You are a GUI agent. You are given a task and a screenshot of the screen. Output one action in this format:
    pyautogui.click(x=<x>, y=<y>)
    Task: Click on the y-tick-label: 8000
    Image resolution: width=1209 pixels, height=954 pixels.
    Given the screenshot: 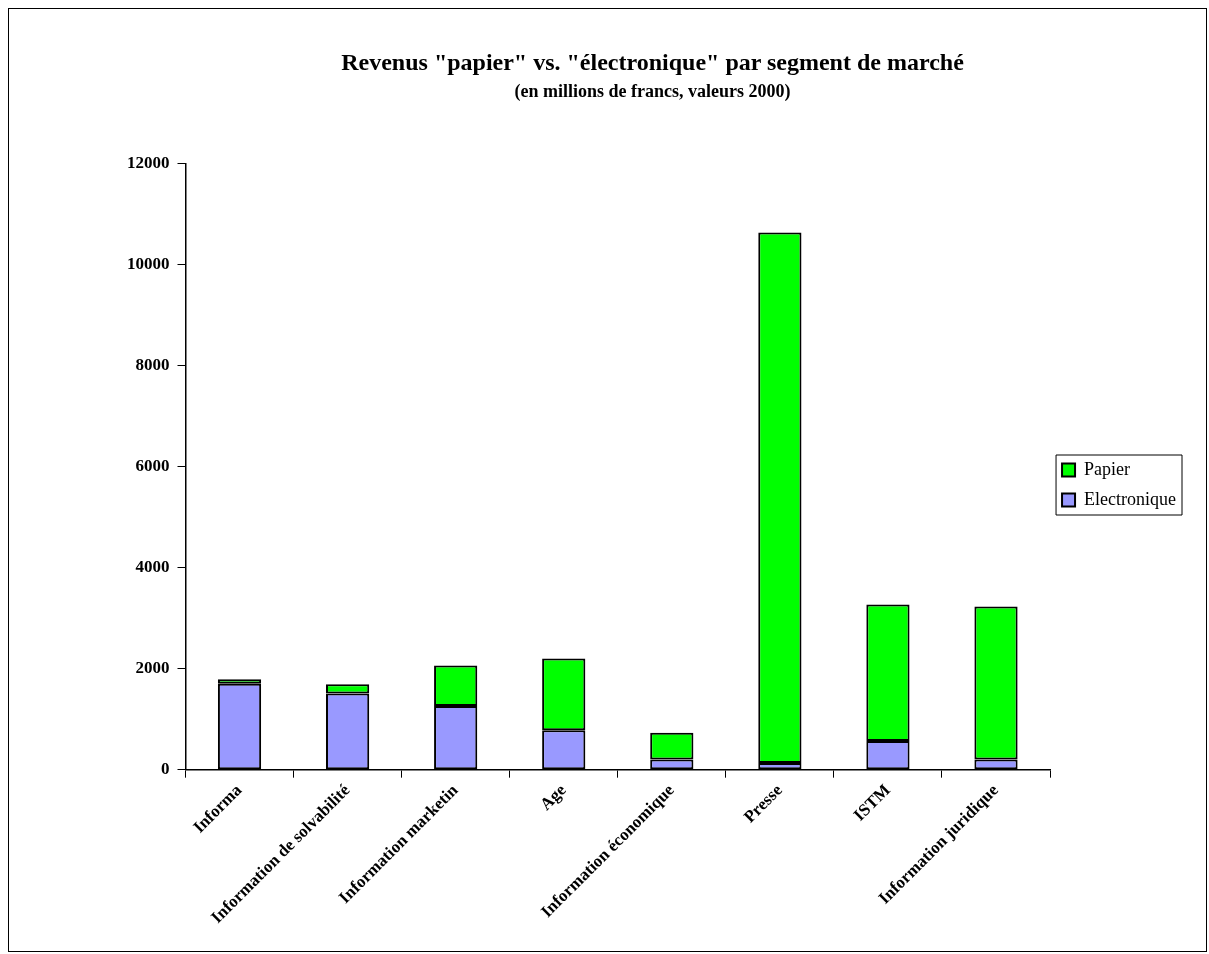 What is the action you would take?
    pyautogui.click(x=152, y=364)
    